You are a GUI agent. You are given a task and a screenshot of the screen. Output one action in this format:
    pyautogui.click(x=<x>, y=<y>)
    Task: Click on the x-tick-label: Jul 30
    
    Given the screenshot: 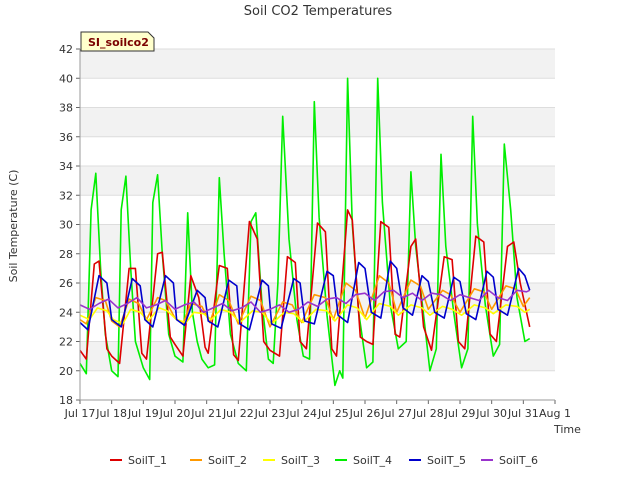 What is the action you would take?
    pyautogui.click(x=491, y=413)
    